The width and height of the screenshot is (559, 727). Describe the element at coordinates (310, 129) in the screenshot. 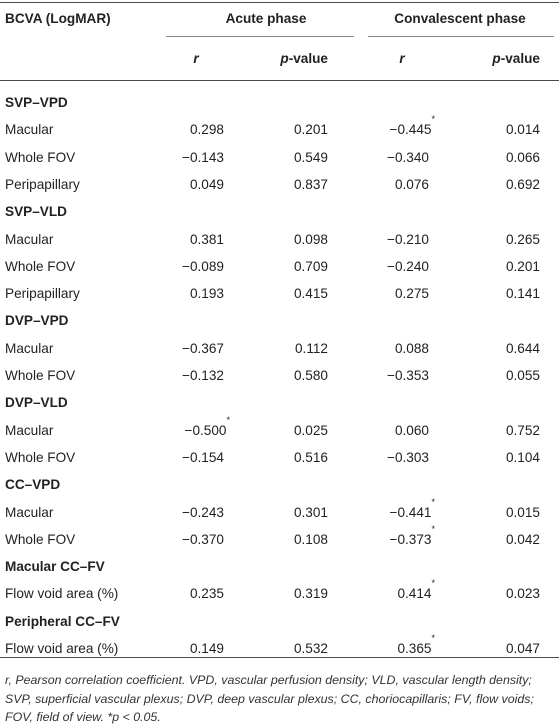

I see `cell-acute-p: 0.201` at that location.